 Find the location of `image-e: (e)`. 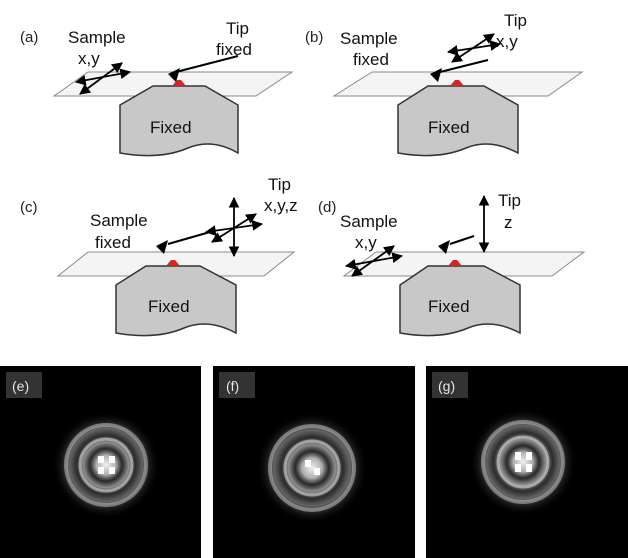

image-e: (e) is located at coordinates (100, 462).